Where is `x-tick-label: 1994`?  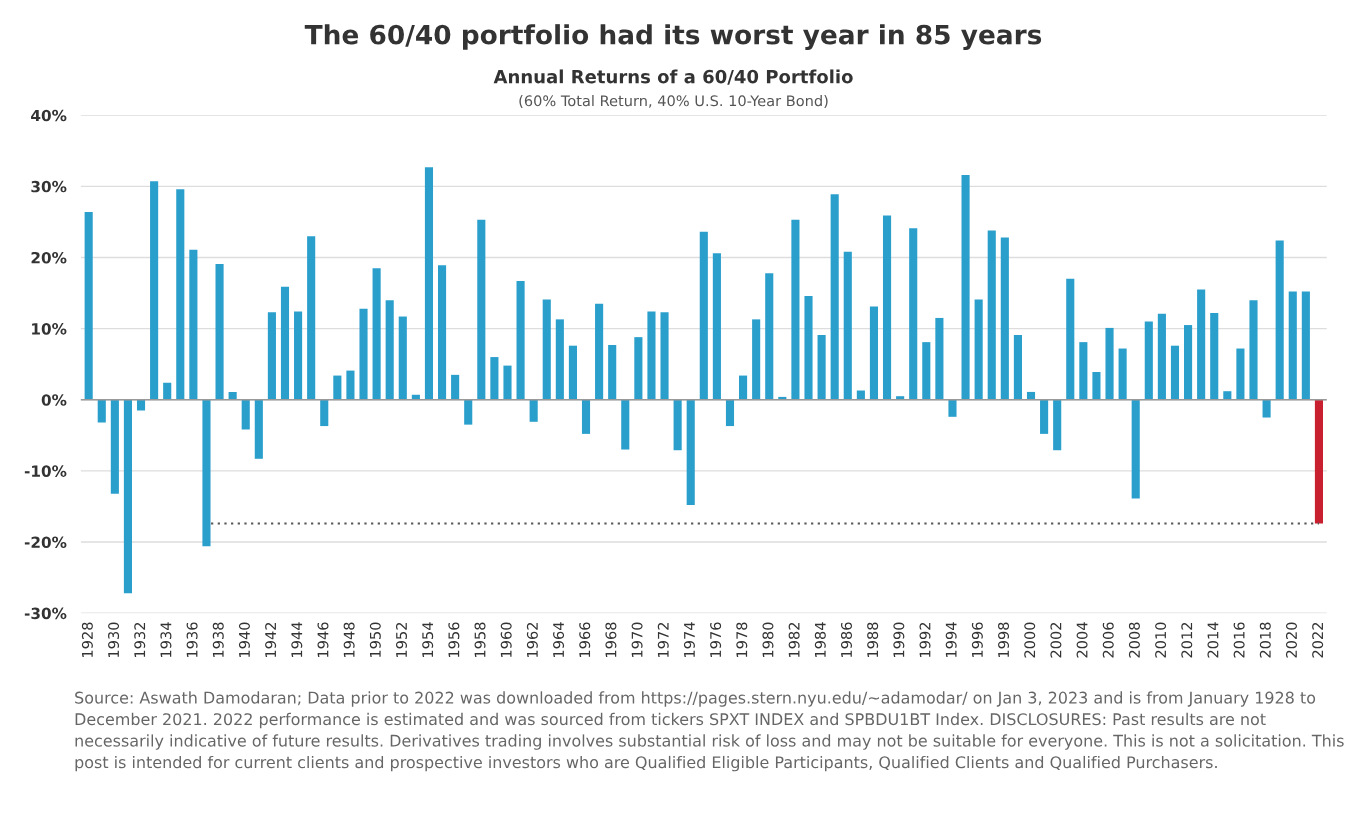 x-tick-label: 1994 is located at coordinates (951, 639).